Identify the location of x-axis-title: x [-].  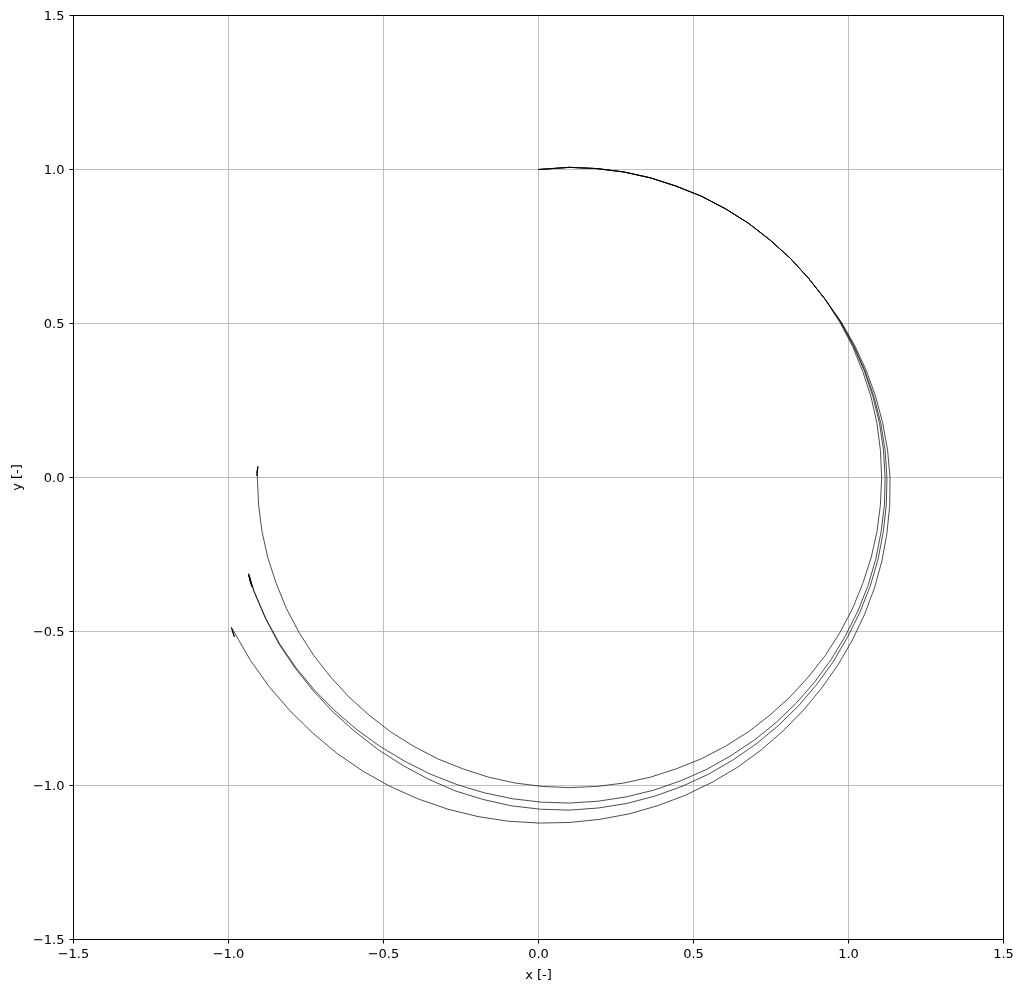
(538, 974).